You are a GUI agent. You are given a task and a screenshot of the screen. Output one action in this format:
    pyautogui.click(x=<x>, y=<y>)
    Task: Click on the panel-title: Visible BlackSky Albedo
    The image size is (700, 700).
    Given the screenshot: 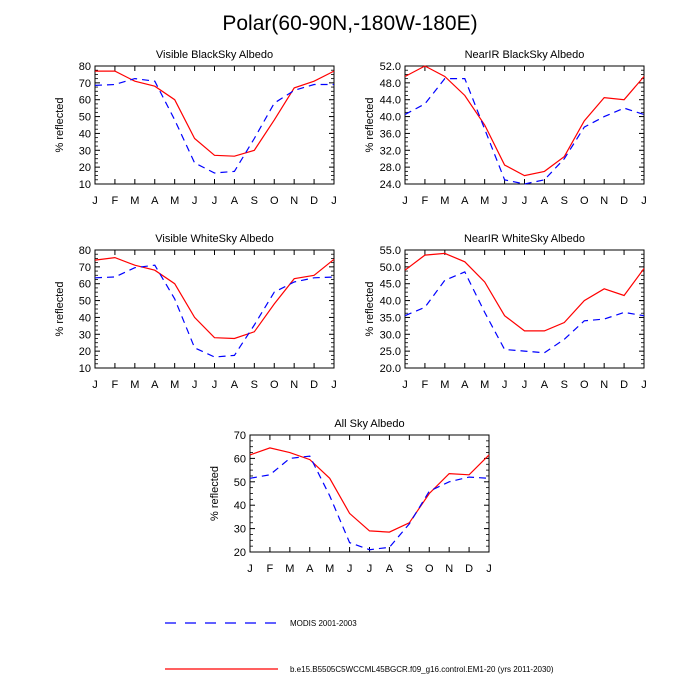 What is the action you would take?
    pyautogui.click(x=214, y=55)
    